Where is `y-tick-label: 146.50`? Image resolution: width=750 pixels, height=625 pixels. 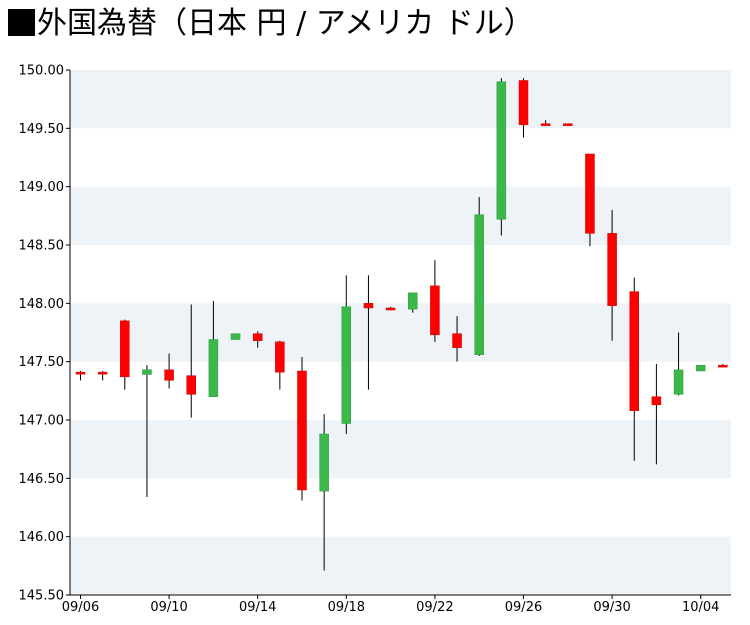 y-tick-label: 146.50 is located at coordinates (42, 479).